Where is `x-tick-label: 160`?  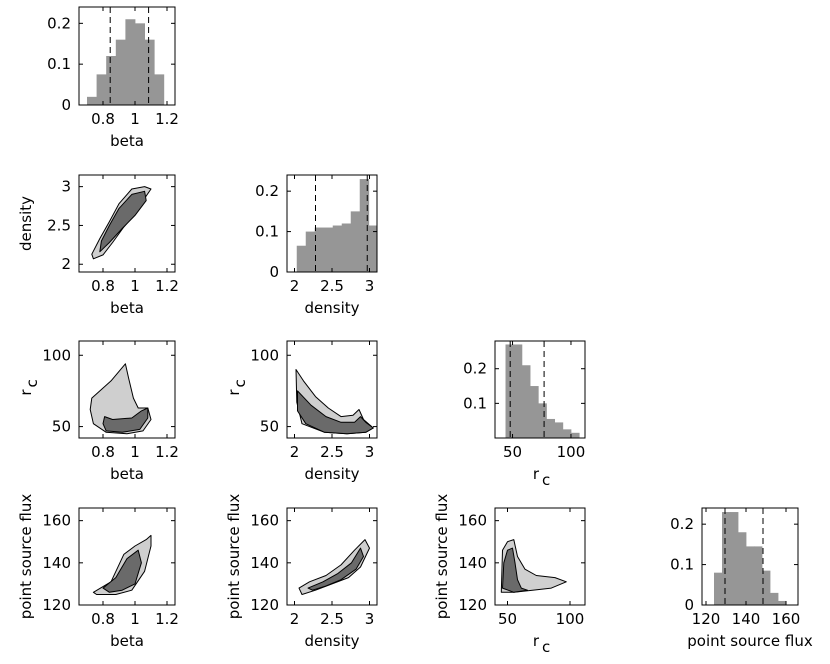 x-tick-label: 160 is located at coordinates (786, 619).